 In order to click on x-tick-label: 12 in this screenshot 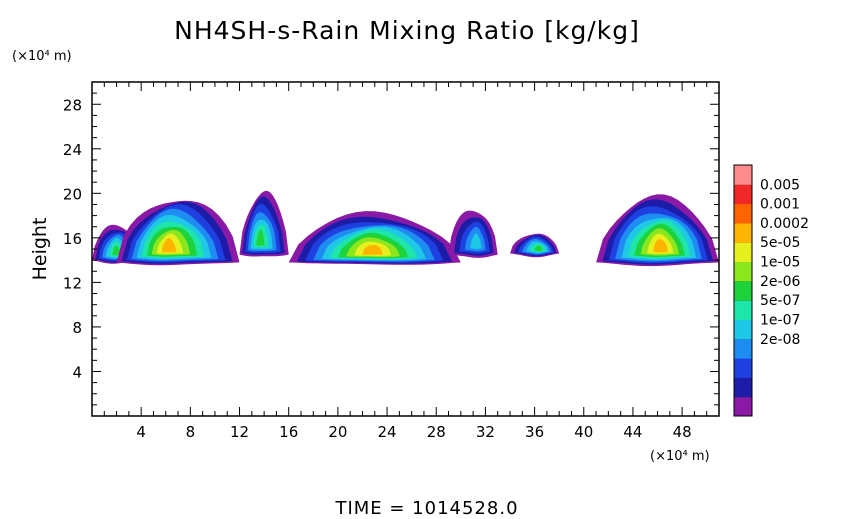, I will do `click(239, 432)`.